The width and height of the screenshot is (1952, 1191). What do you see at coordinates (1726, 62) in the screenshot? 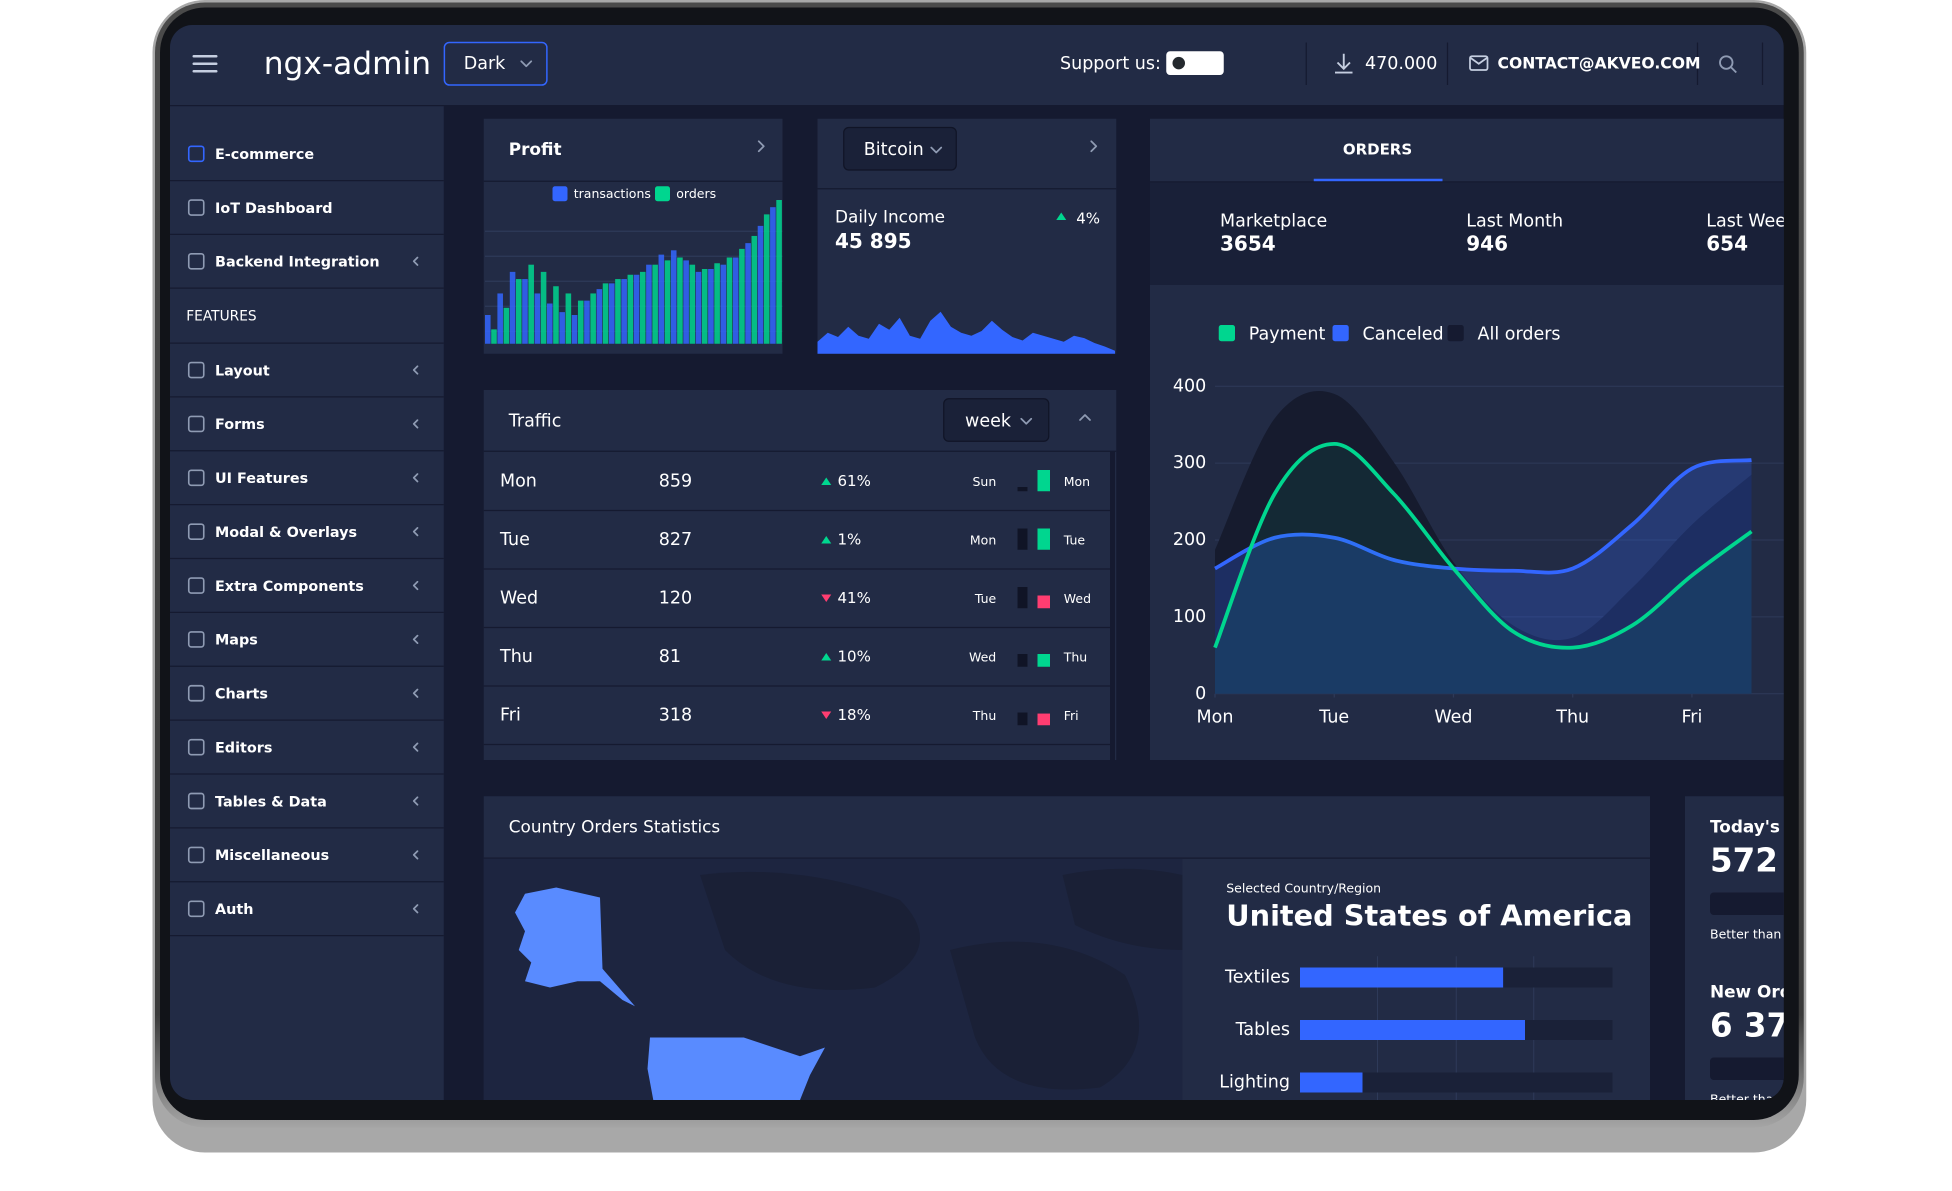
I see `search-icon` at bounding box center [1726, 62].